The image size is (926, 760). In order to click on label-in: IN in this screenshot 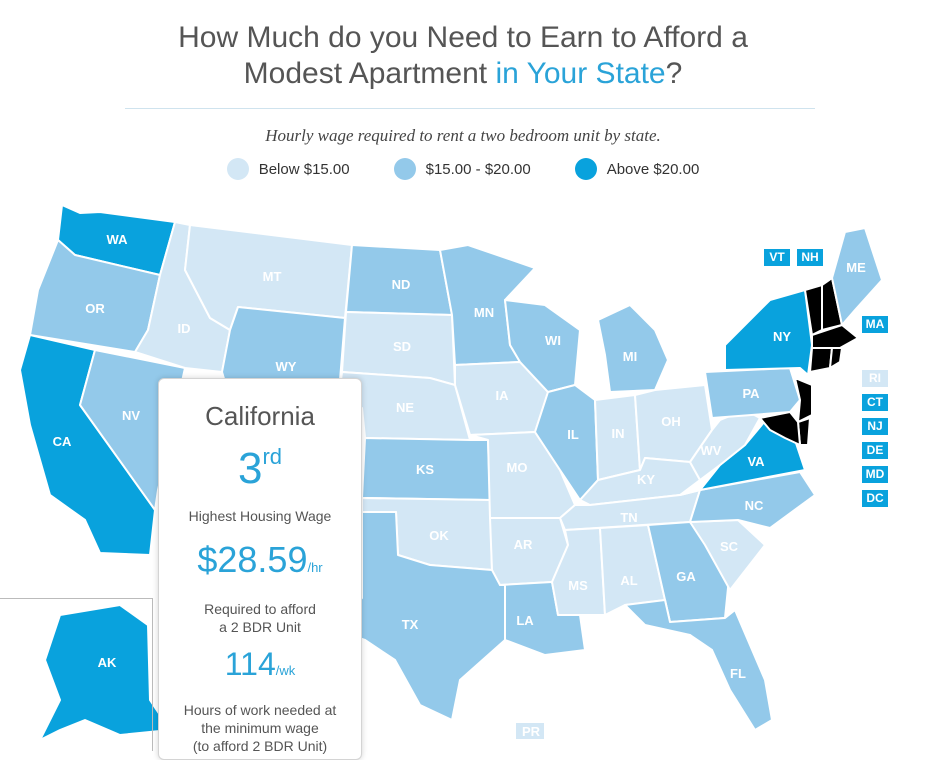, I will do `click(618, 433)`.